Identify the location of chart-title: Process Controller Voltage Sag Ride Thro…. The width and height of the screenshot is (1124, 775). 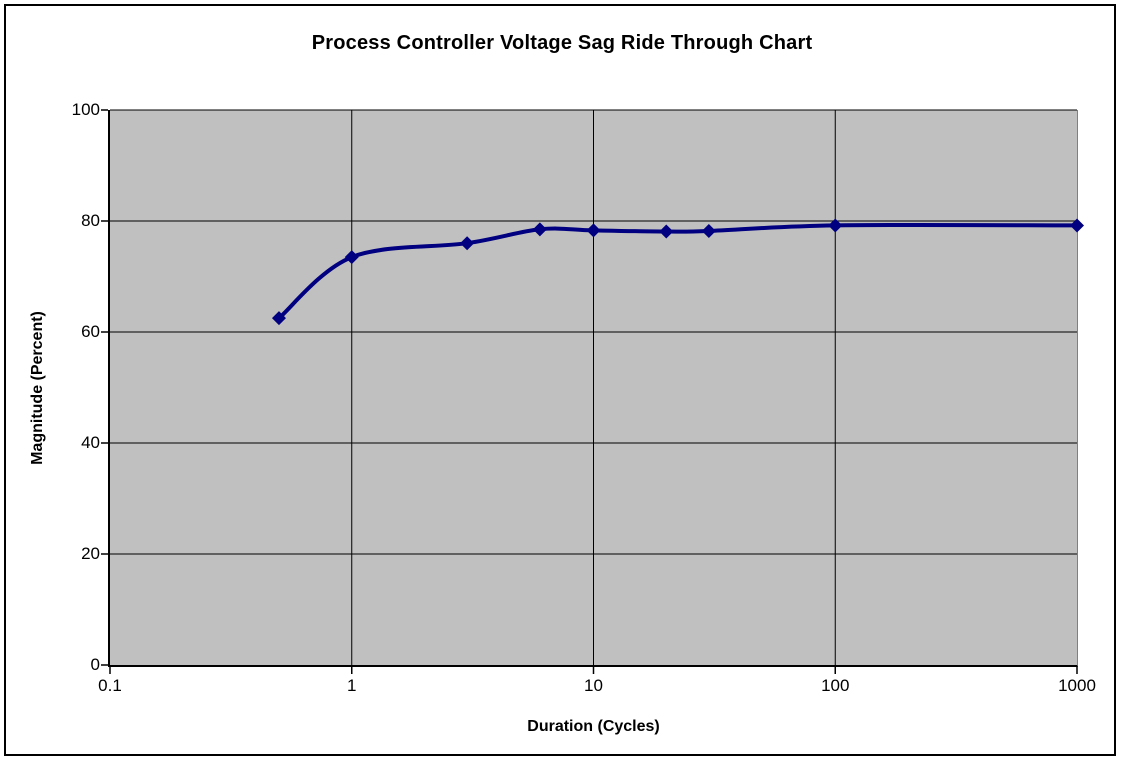
(562, 43).